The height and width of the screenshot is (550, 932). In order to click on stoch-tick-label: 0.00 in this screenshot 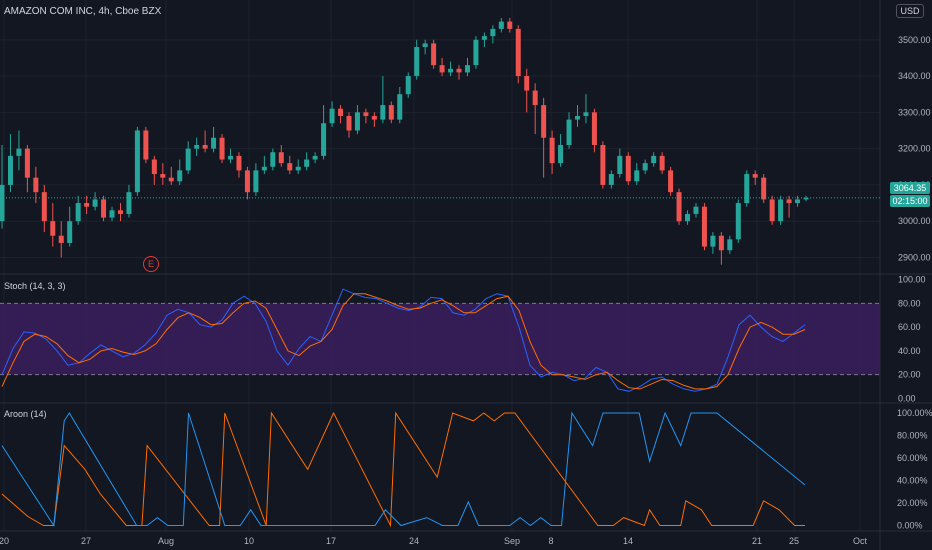, I will do `click(907, 398)`.